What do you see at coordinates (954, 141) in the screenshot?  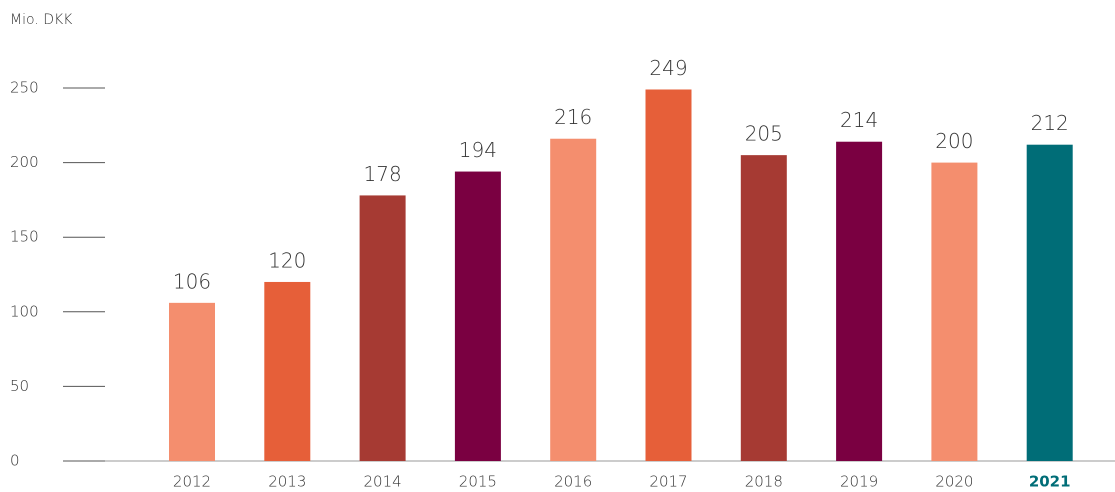 I see `value-label: 200` at bounding box center [954, 141].